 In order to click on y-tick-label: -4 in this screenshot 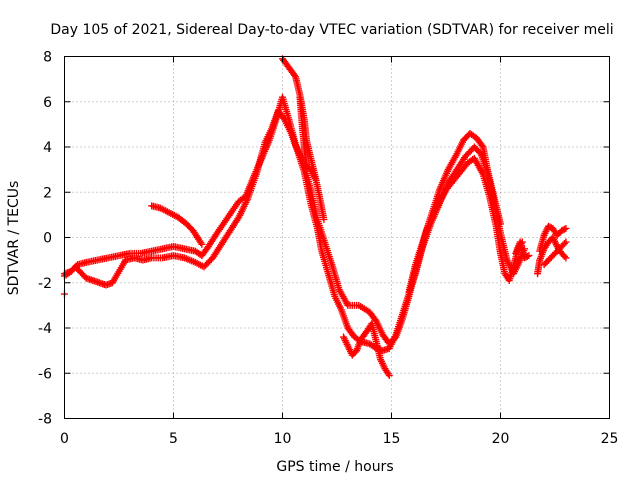, I will do `click(45, 329)`.